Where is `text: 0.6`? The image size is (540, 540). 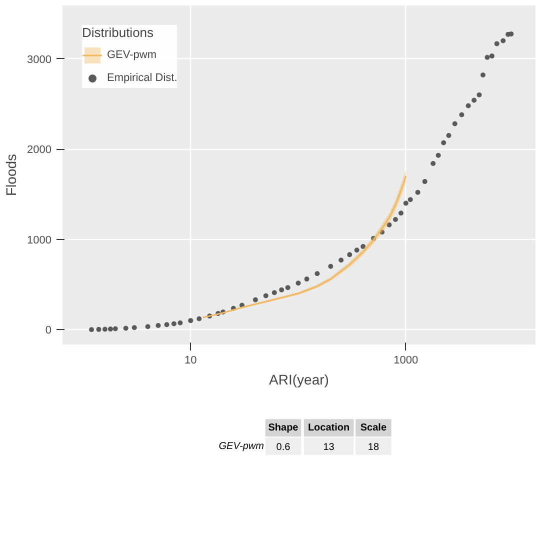
text: 0.6 is located at coordinates (283, 447).